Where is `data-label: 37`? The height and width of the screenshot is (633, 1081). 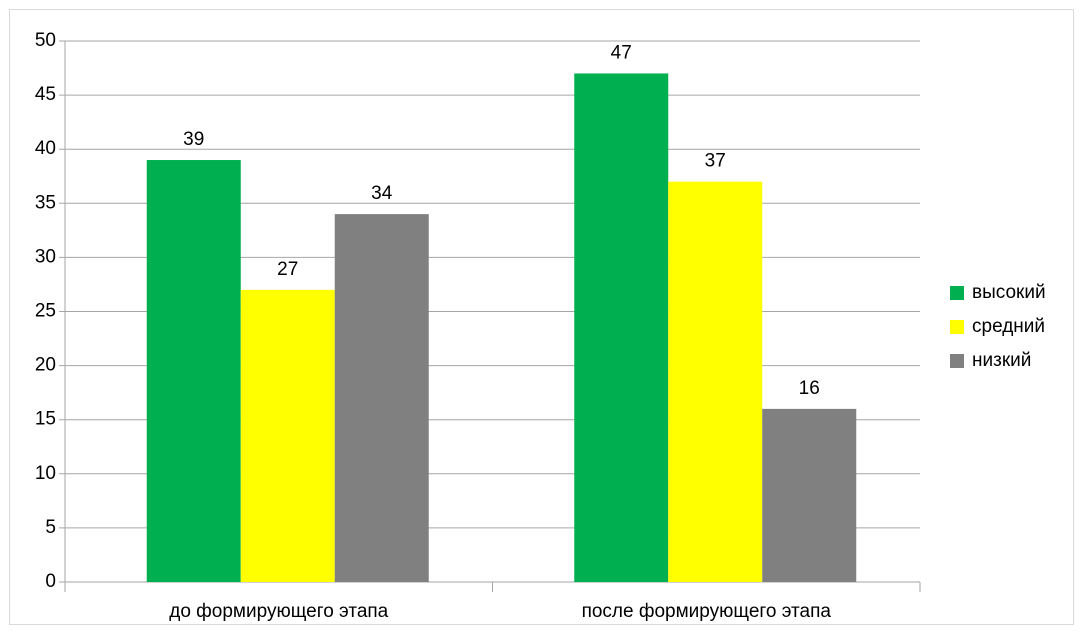
data-label: 37 is located at coordinates (715, 161).